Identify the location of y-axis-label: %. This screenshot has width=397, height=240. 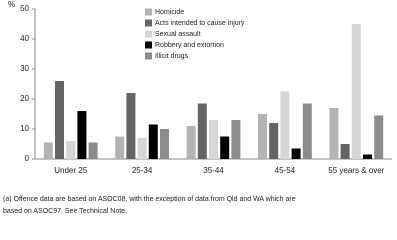
(11, 4).